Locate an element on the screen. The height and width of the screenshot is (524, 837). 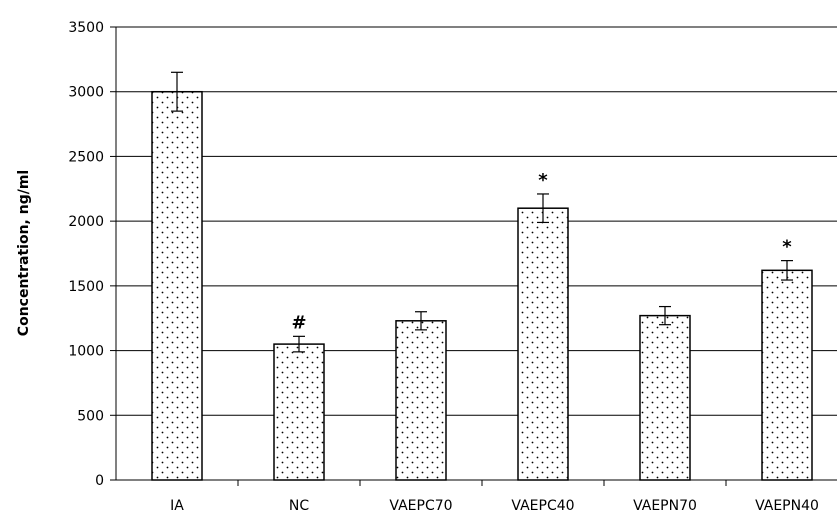
y-tick-label: 2000 is located at coordinates (86, 222).